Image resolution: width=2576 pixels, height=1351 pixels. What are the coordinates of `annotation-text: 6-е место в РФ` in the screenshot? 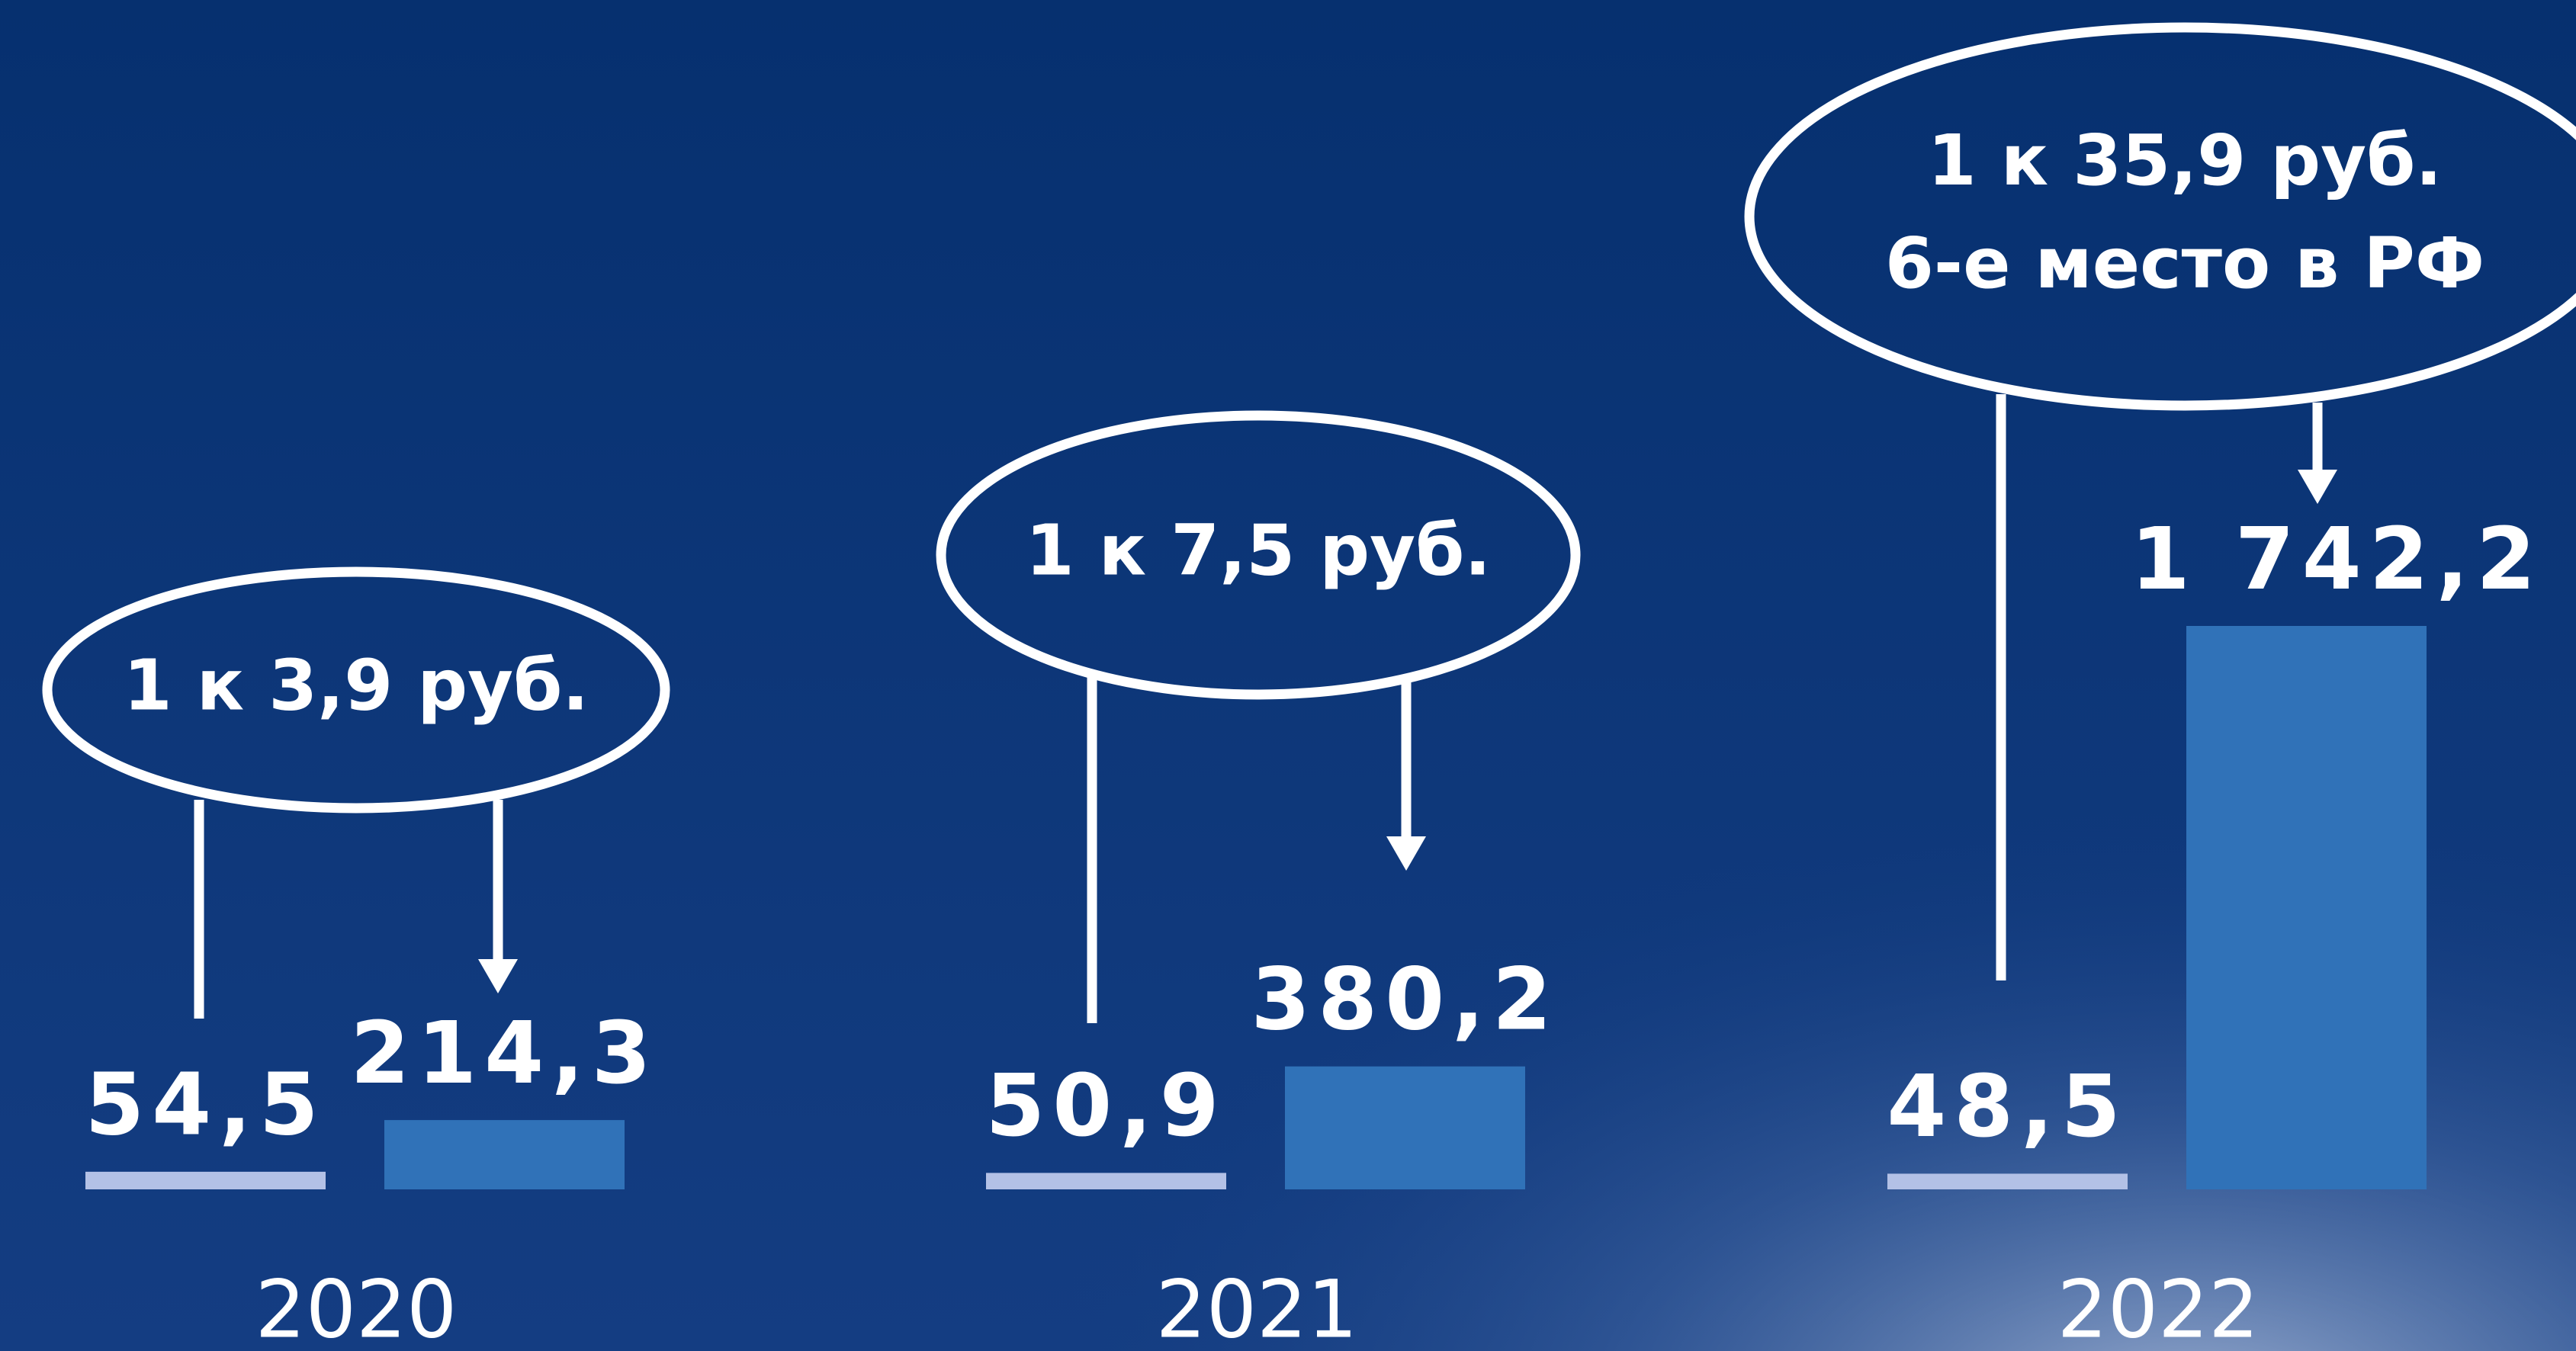 It's located at (2184, 263).